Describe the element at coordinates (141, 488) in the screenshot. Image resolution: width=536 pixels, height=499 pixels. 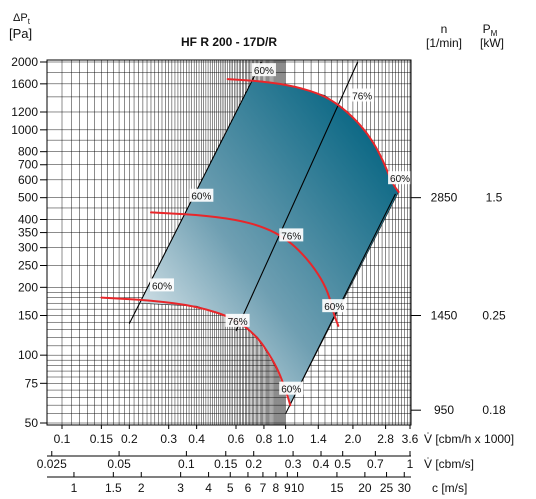
I see `x3-tick-label: 2` at that location.